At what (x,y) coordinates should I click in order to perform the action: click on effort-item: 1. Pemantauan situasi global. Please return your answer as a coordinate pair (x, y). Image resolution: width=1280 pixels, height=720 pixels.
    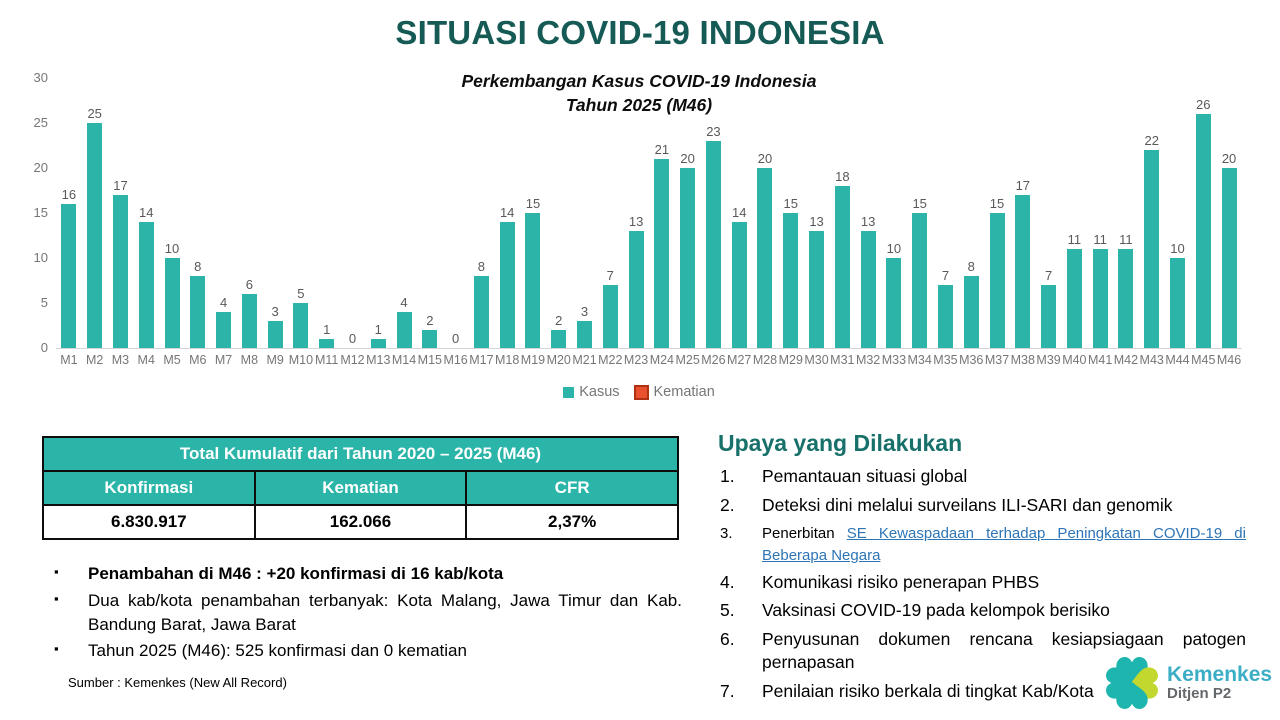
    Looking at the image, I should click on (982, 476).